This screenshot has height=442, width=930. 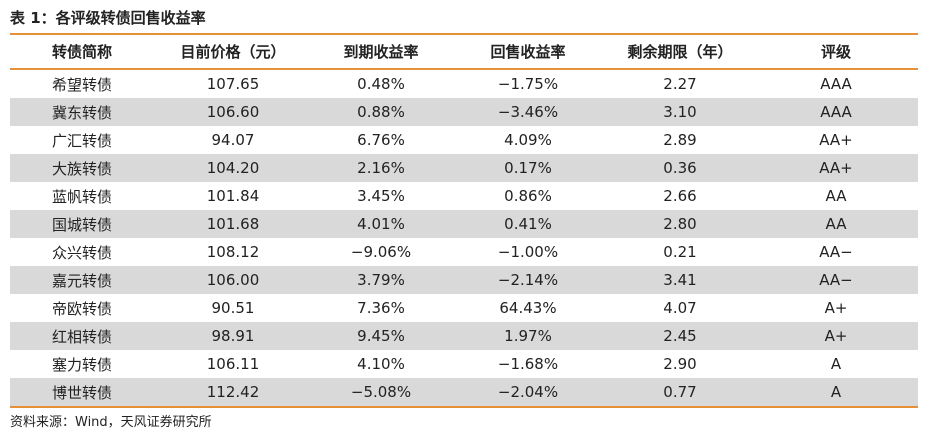 What do you see at coordinates (233, 168) in the screenshot?
I see `price-cell: 104.20` at bounding box center [233, 168].